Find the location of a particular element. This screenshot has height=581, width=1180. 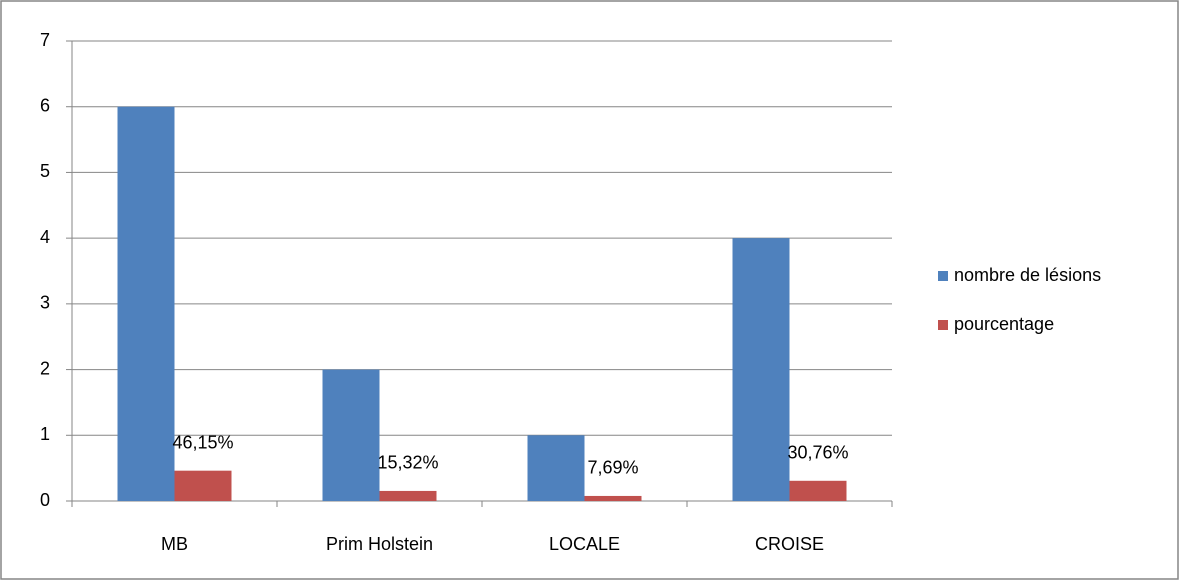

y-tick-label: 5 is located at coordinates (45, 171).